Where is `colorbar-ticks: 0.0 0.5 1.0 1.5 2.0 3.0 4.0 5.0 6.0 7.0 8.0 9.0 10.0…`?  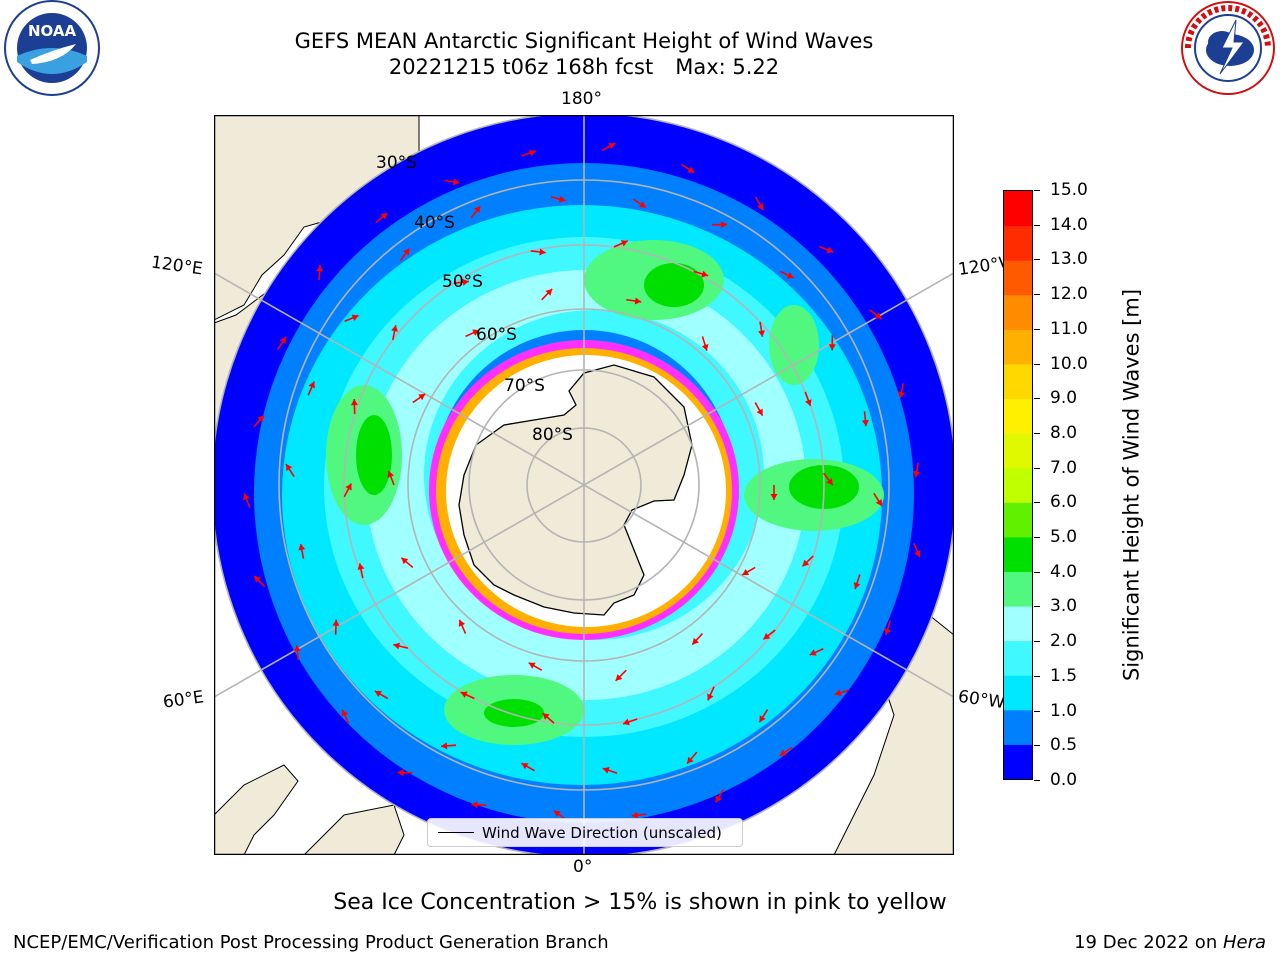 colorbar-ticks: 0.0 0.5 1.0 1.5 2.0 3.0 4.0 5.0 6.0 7.0 8.0 9.0 10.0… is located at coordinates (1069, 485).